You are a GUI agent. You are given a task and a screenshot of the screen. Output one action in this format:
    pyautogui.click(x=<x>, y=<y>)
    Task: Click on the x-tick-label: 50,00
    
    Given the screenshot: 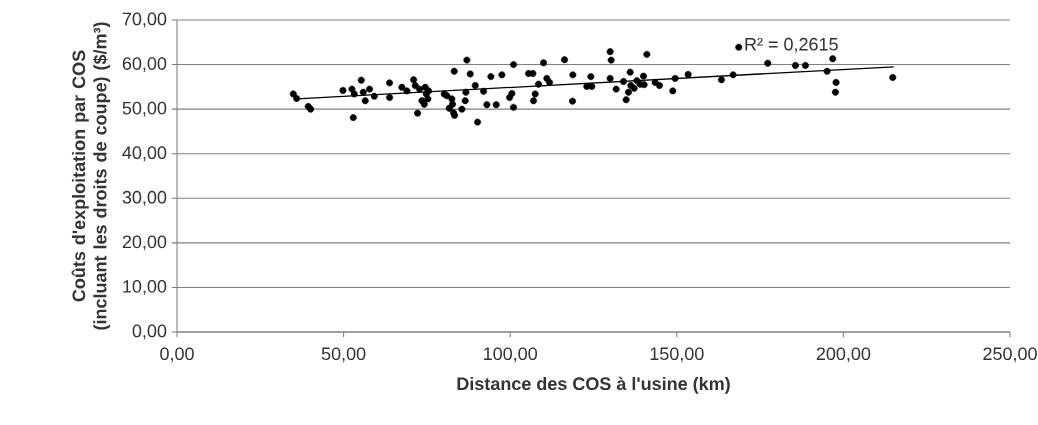 What is the action you would take?
    pyautogui.click(x=343, y=355)
    